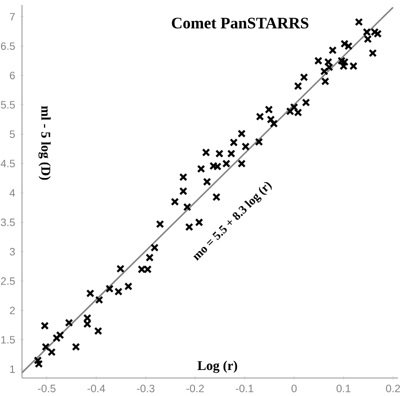 Image resolution: width=400 pixels, height=396 pixels. I want to click on x-tick-label: 0, so click(294, 388).